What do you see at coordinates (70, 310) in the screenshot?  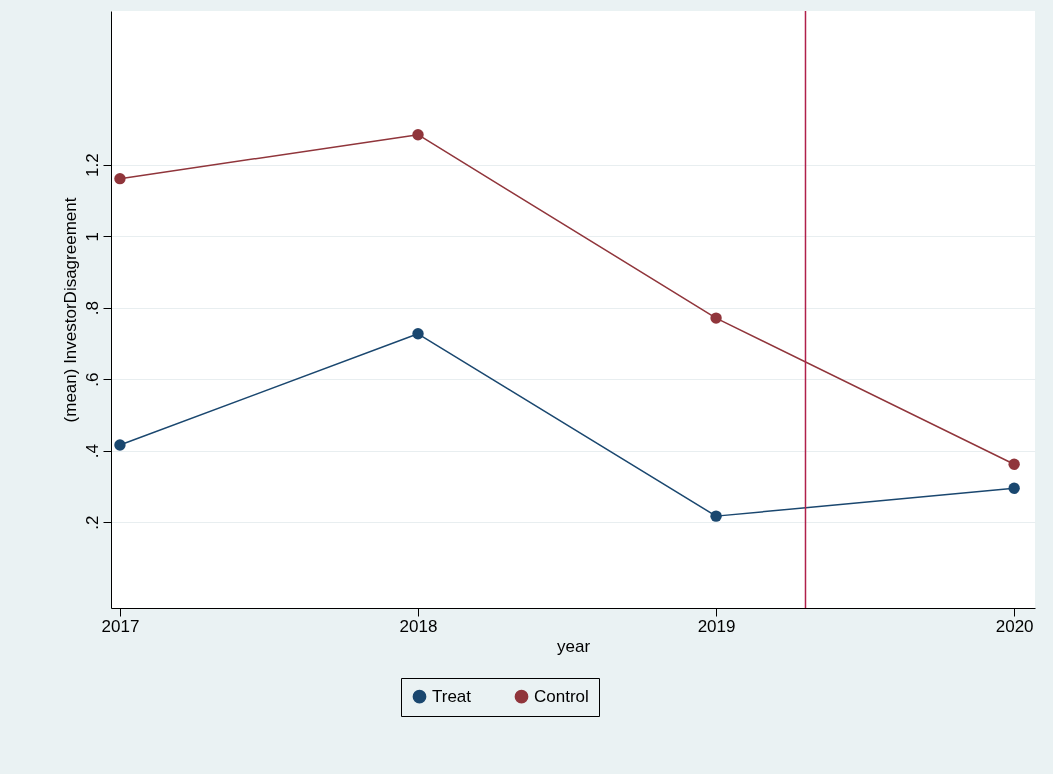 I see `y-axis-title: (mean) InvestorDisagreement` at bounding box center [70, 310].